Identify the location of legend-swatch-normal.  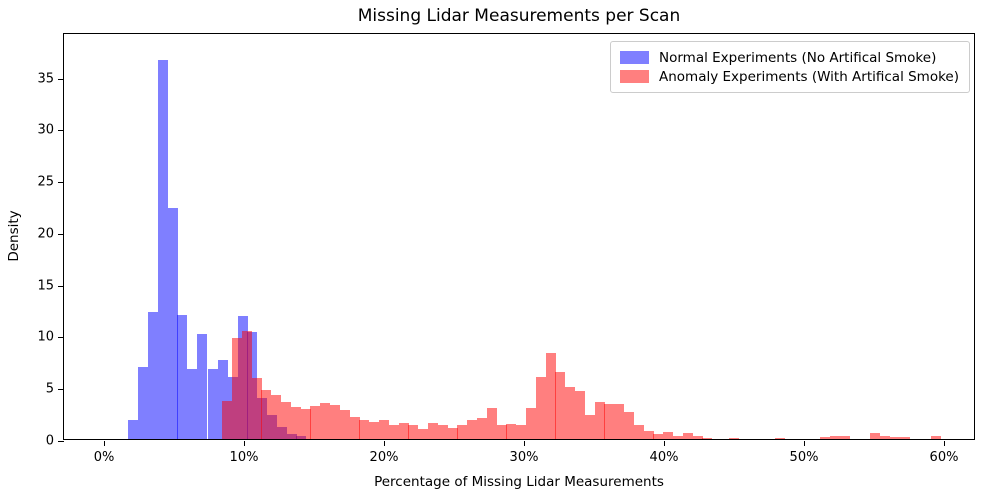
(634, 57).